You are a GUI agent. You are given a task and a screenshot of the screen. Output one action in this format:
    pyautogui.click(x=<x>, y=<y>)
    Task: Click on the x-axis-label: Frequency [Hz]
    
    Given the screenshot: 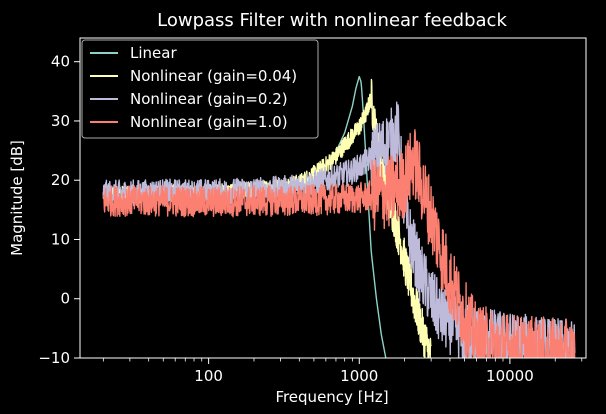 What is the action you would take?
    pyautogui.click(x=331, y=397)
    